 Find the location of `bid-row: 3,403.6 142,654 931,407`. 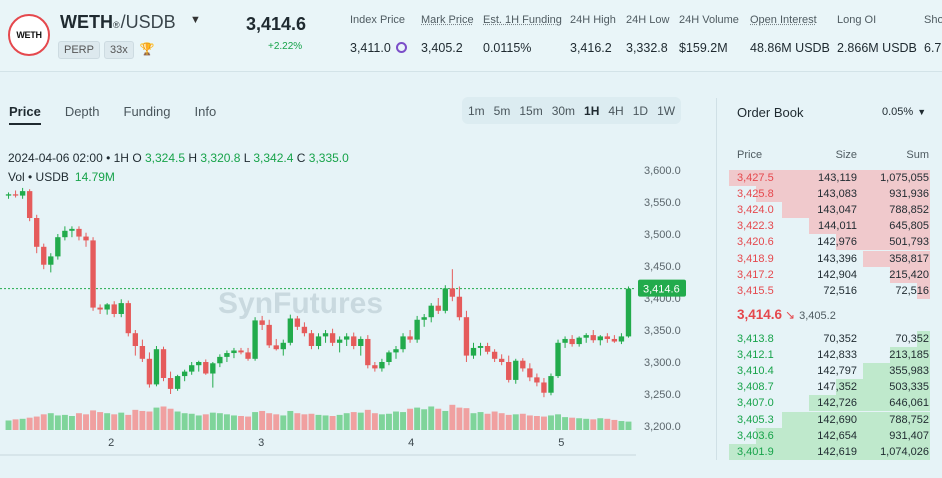

bid-row: 3,403.6 142,654 931,407 is located at coordinates (835, 435).